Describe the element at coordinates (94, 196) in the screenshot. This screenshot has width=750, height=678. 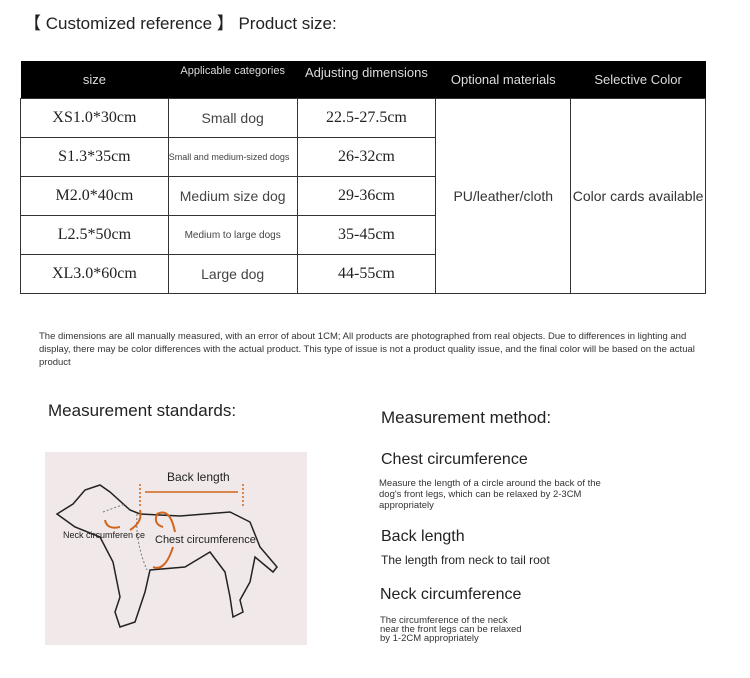
I see `size-cell: M2.0*40cm` at that location.